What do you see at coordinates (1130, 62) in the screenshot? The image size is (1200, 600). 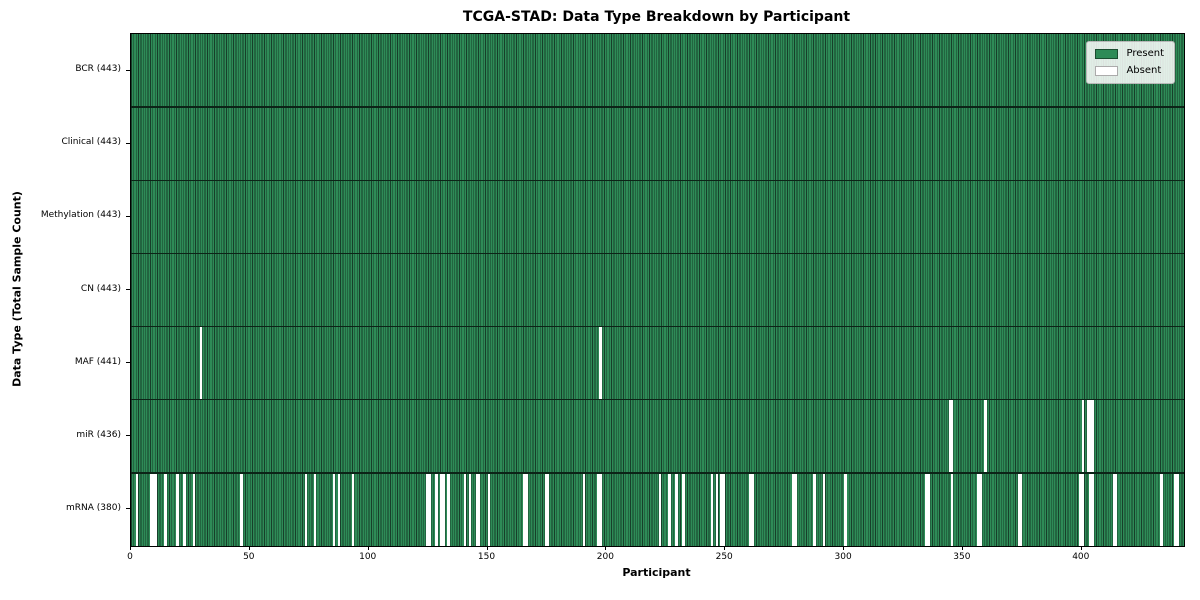 I see `legend: Present Absent` at bounding box center [1130, 62].